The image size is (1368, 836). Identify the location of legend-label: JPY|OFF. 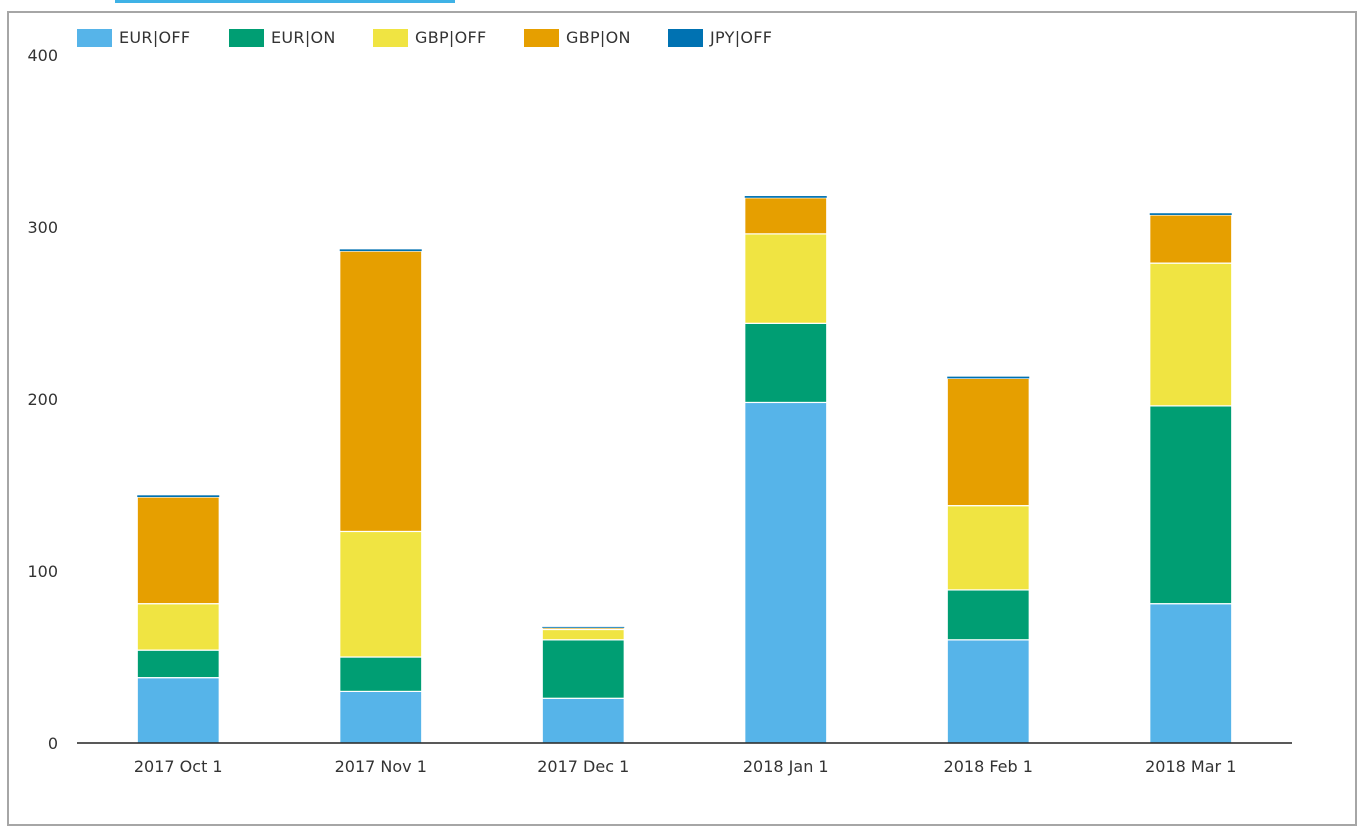
(741, 37).